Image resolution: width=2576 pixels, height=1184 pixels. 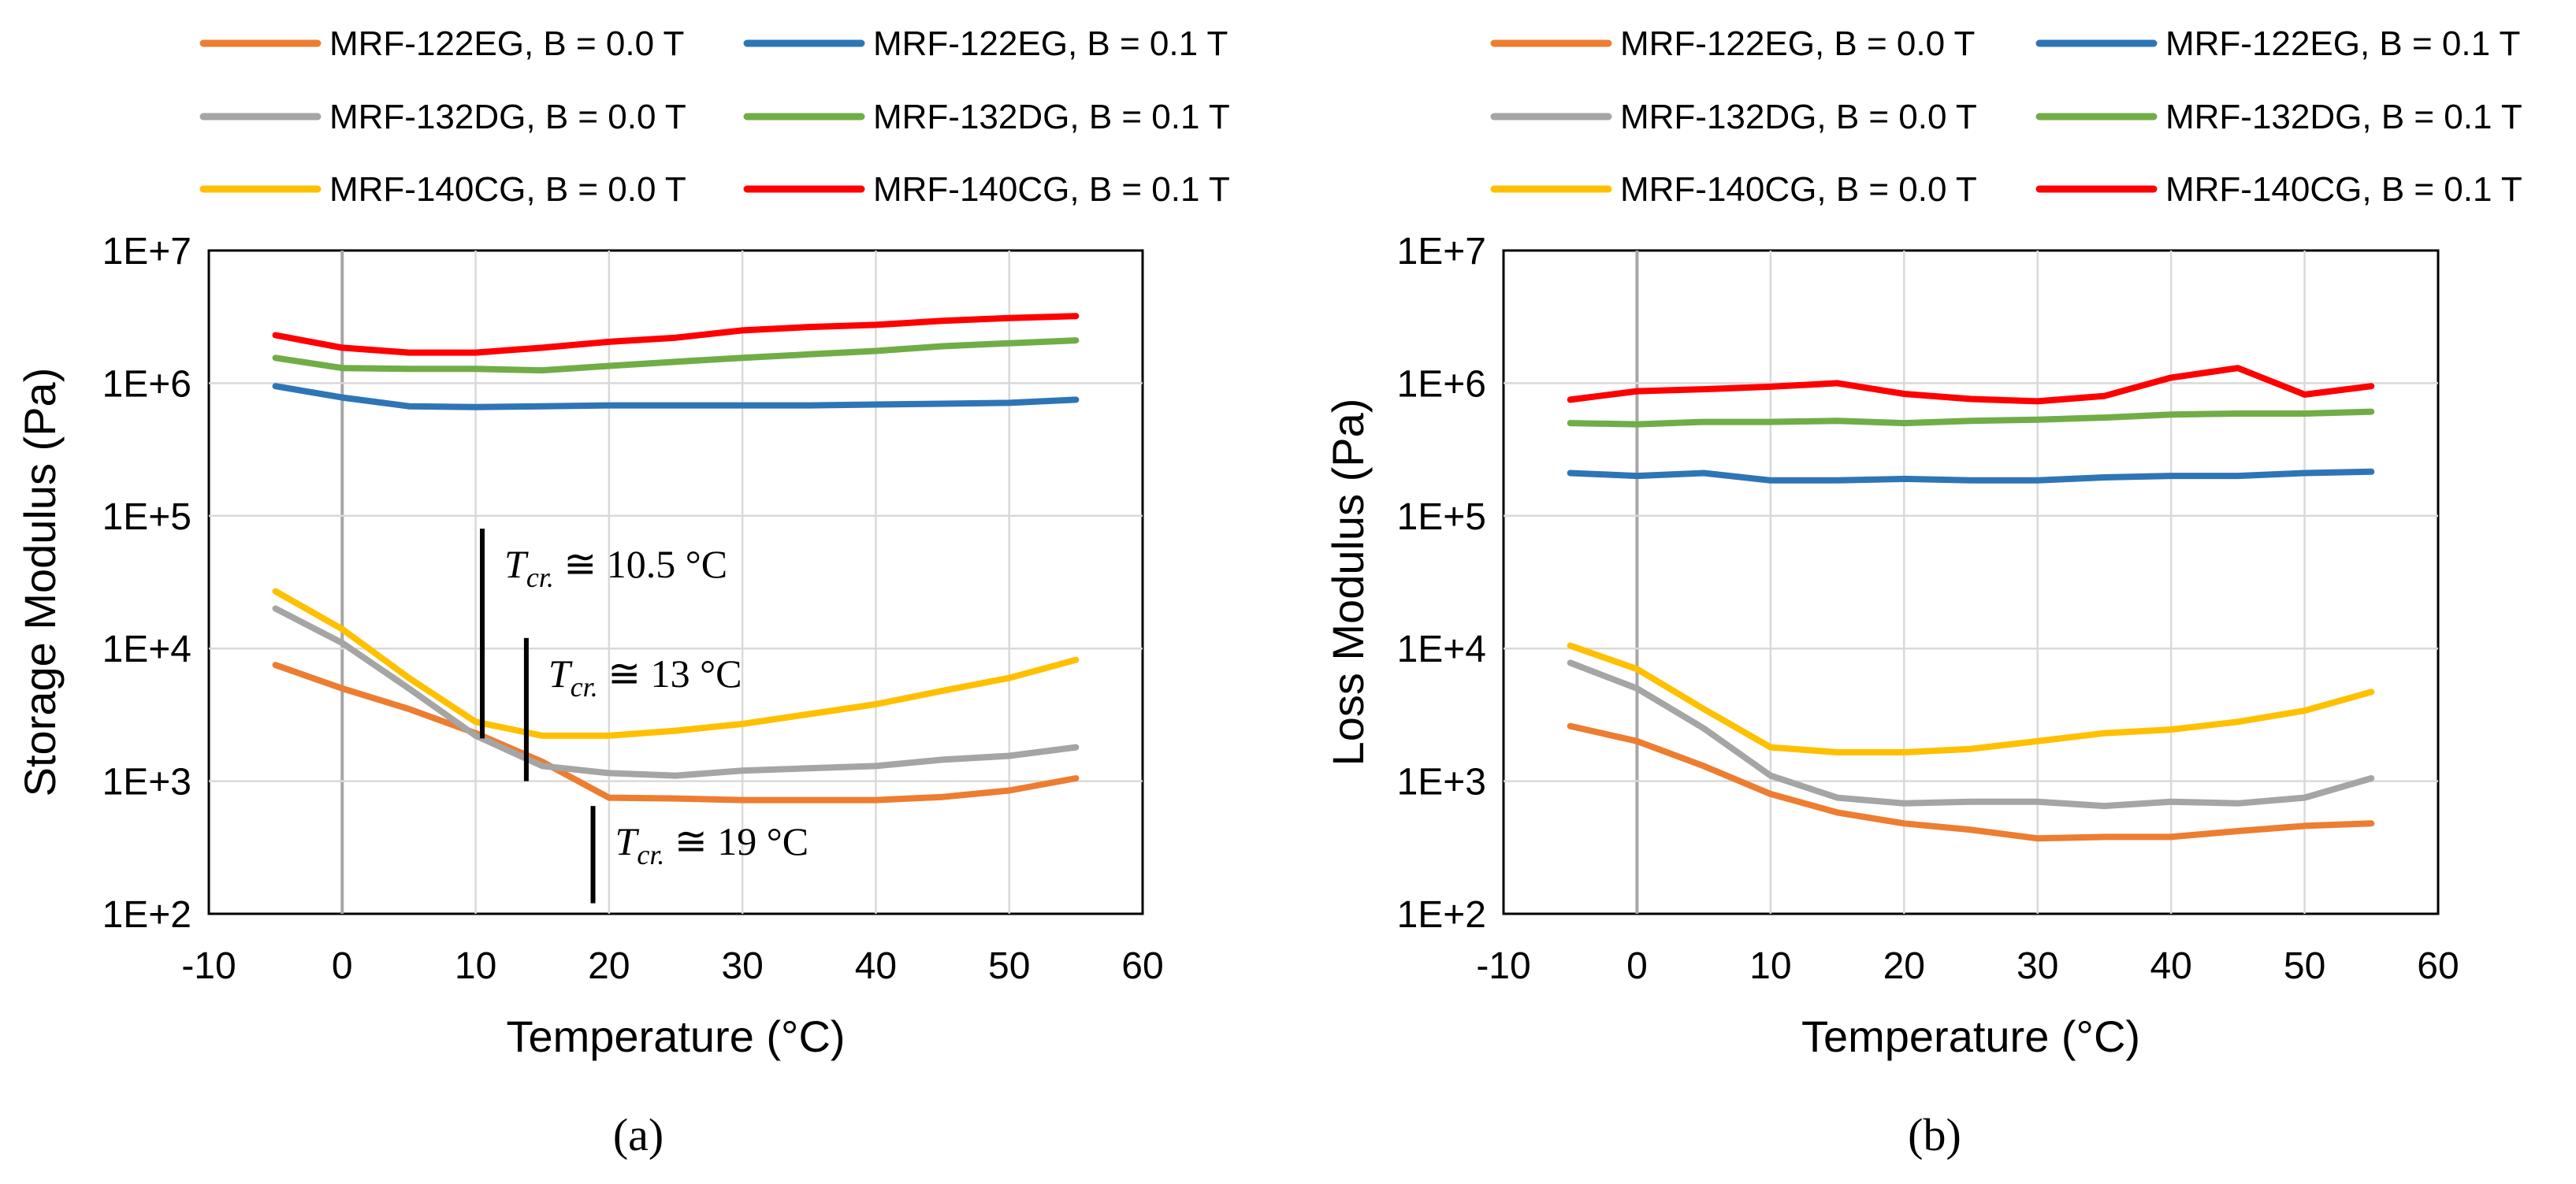 What do you see at coordinates (615, 567) in the screenshot?
I see `critical-temperature-label: Tcr. ≅ 10.5 °C` at bounding box center [615, 567].